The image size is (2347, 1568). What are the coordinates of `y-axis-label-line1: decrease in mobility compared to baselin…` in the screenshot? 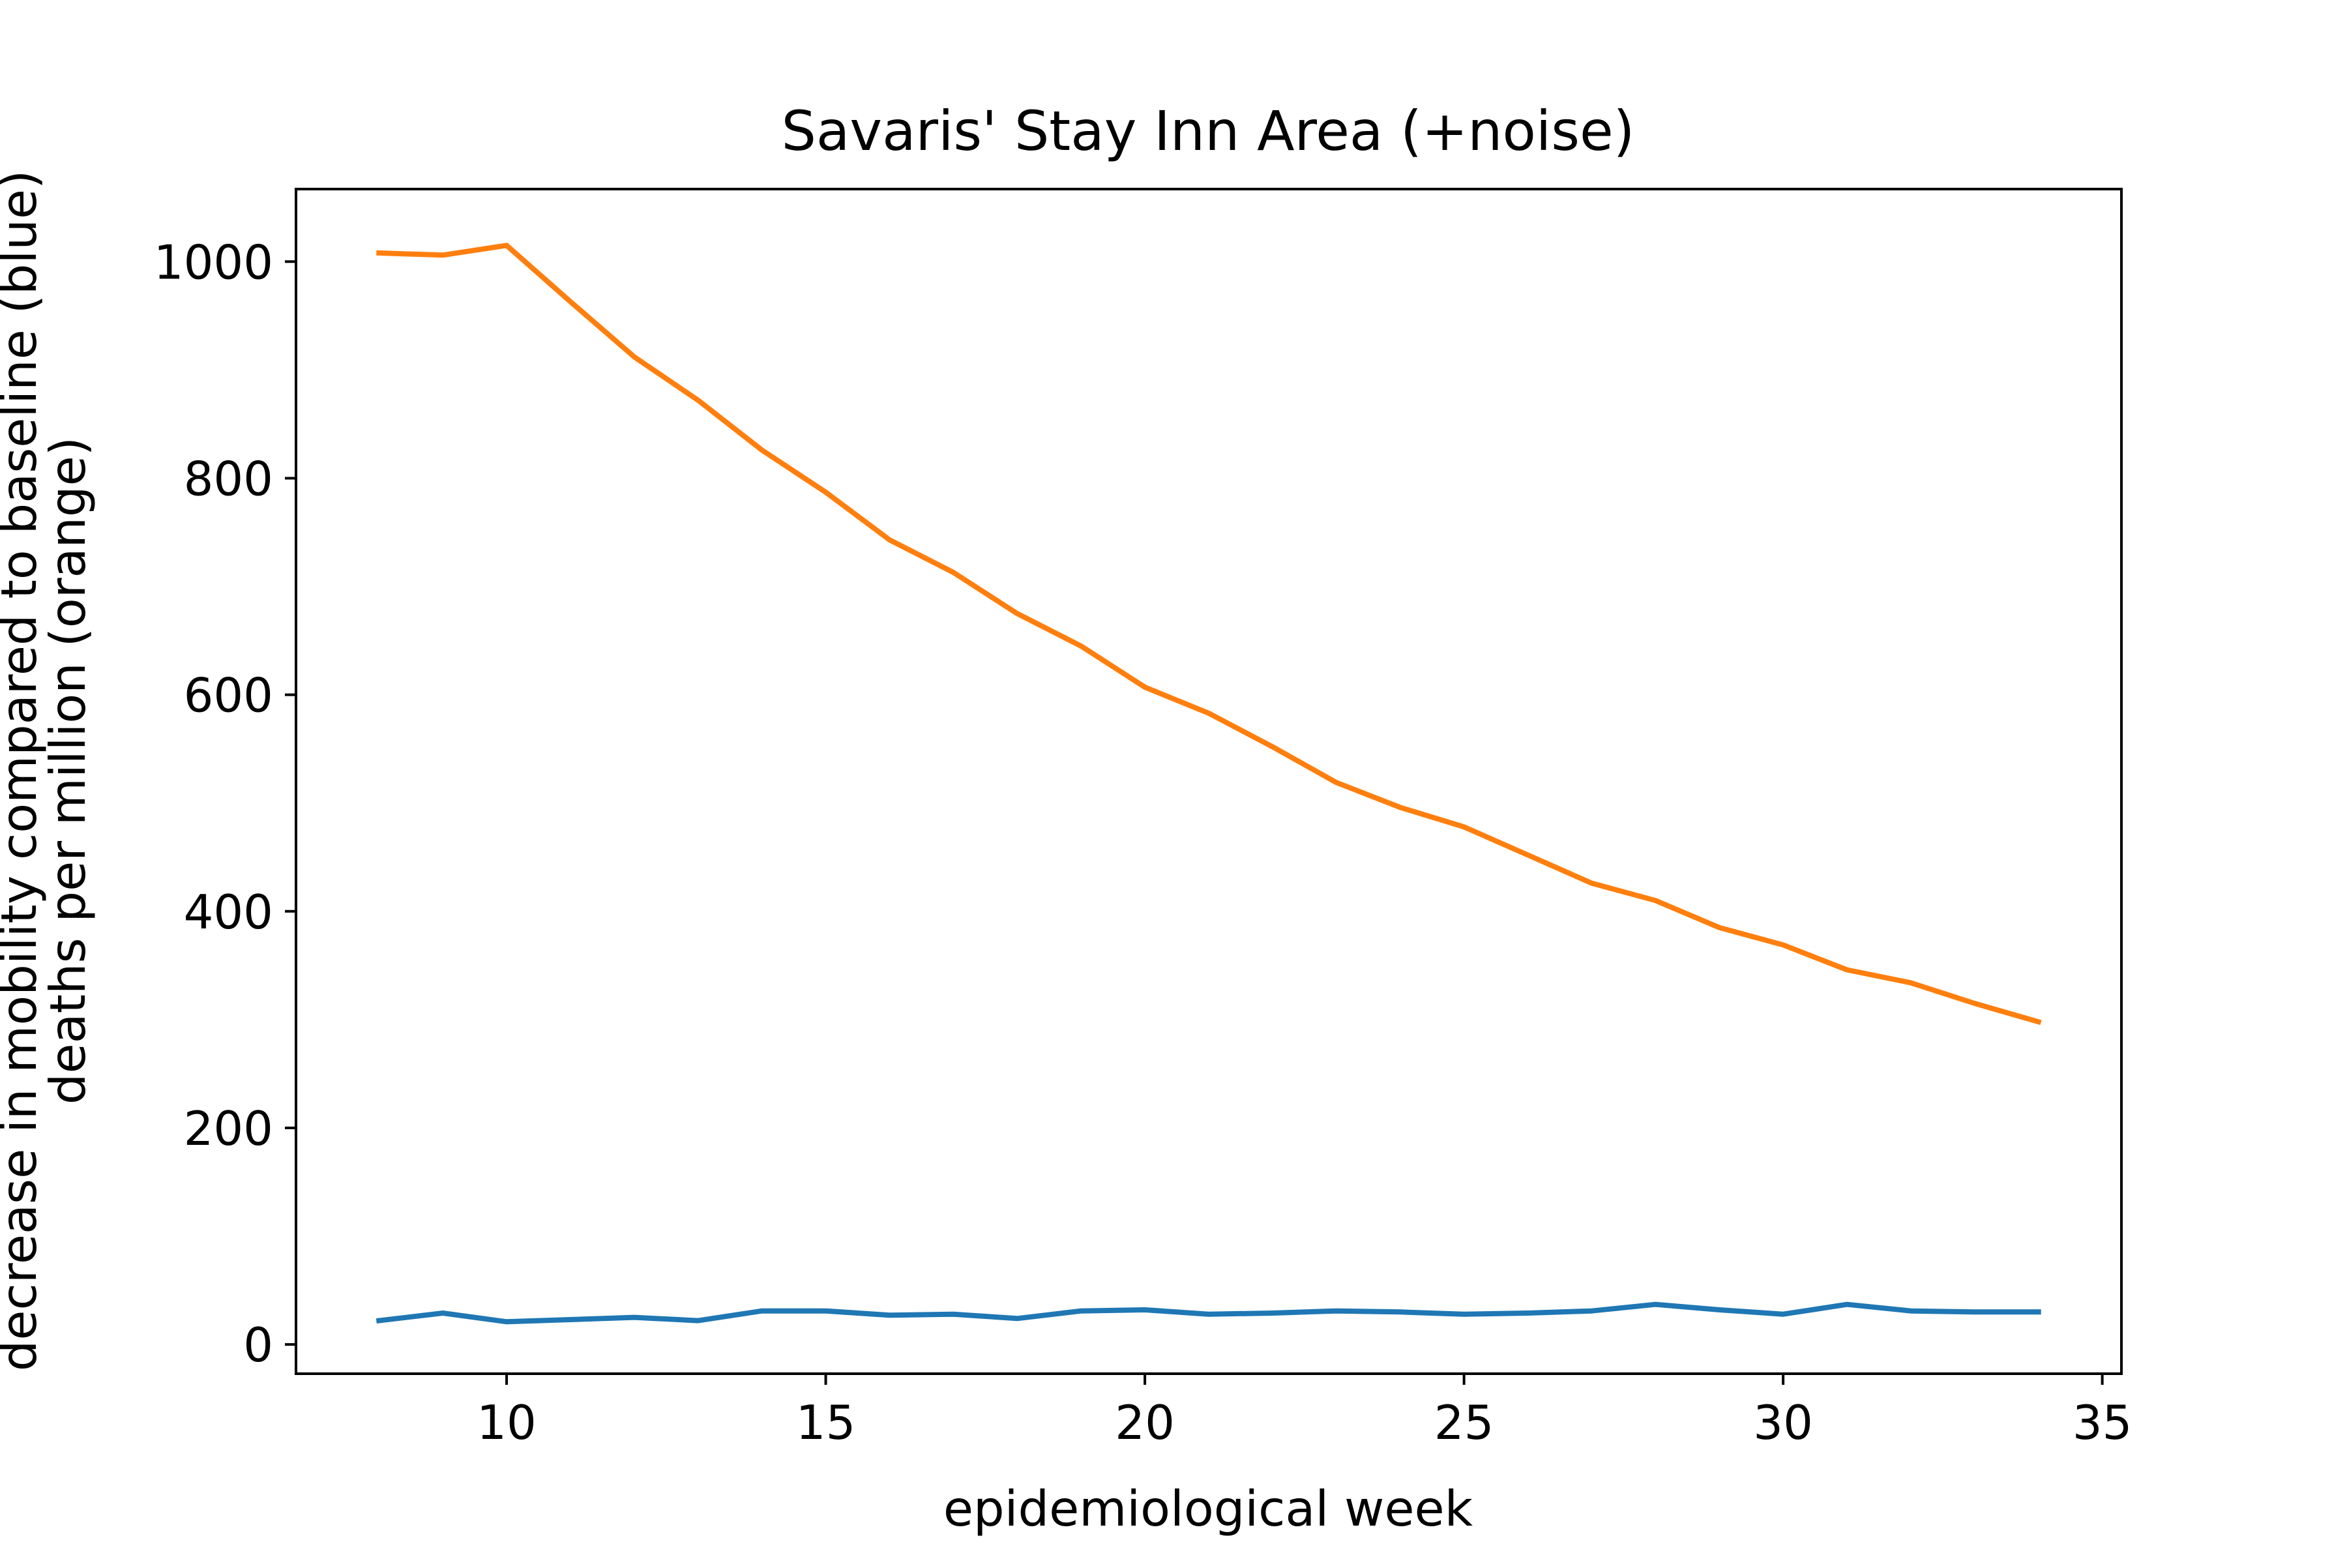 It's located at (24, 771).